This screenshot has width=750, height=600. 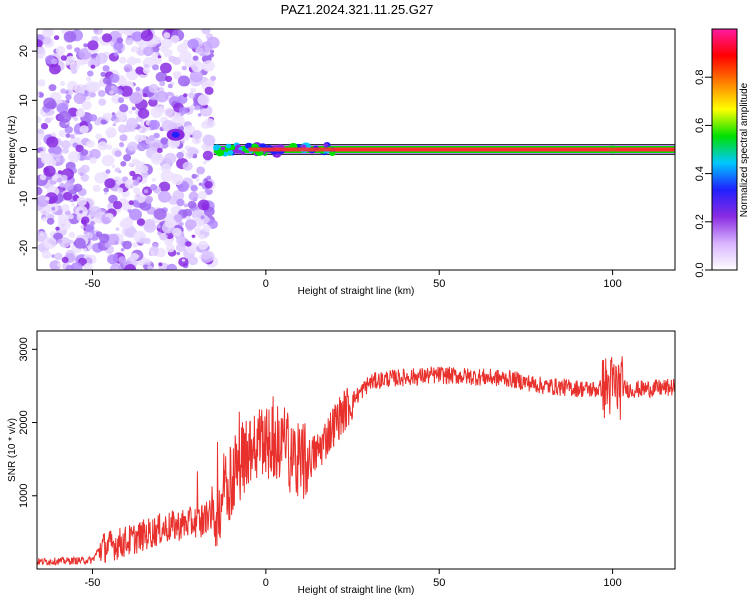 What do you see at coordinates (24, 100) in the screenshot?
I see `y-tick-label: 10` at bounding box center [24, 100].